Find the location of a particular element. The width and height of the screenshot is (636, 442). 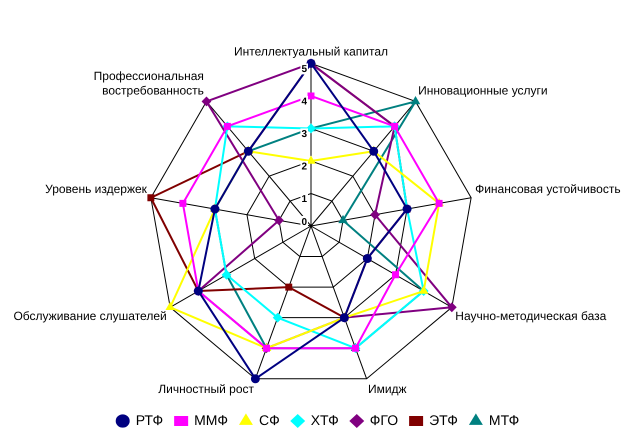

y-tick-label: 3 is located at coordinates (304, 134).